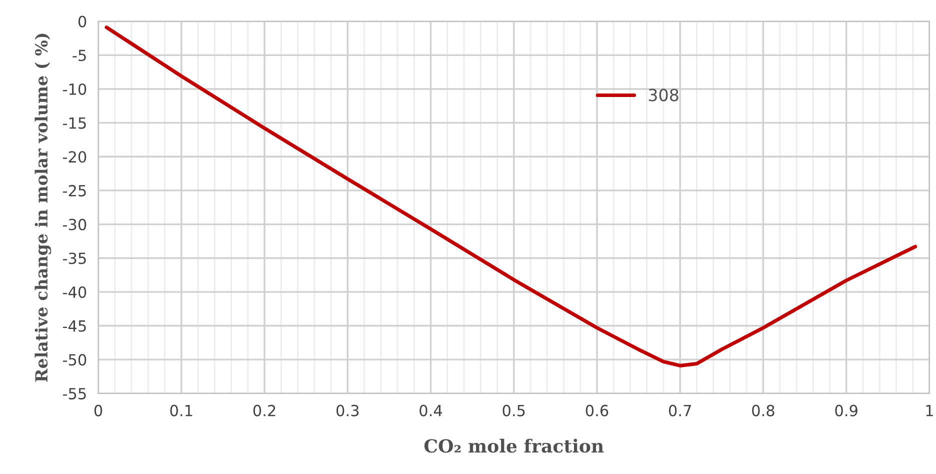  Describe the element at coordinates (98, 410) in the screenshot. I see `x-tick-label: 0` at that location.